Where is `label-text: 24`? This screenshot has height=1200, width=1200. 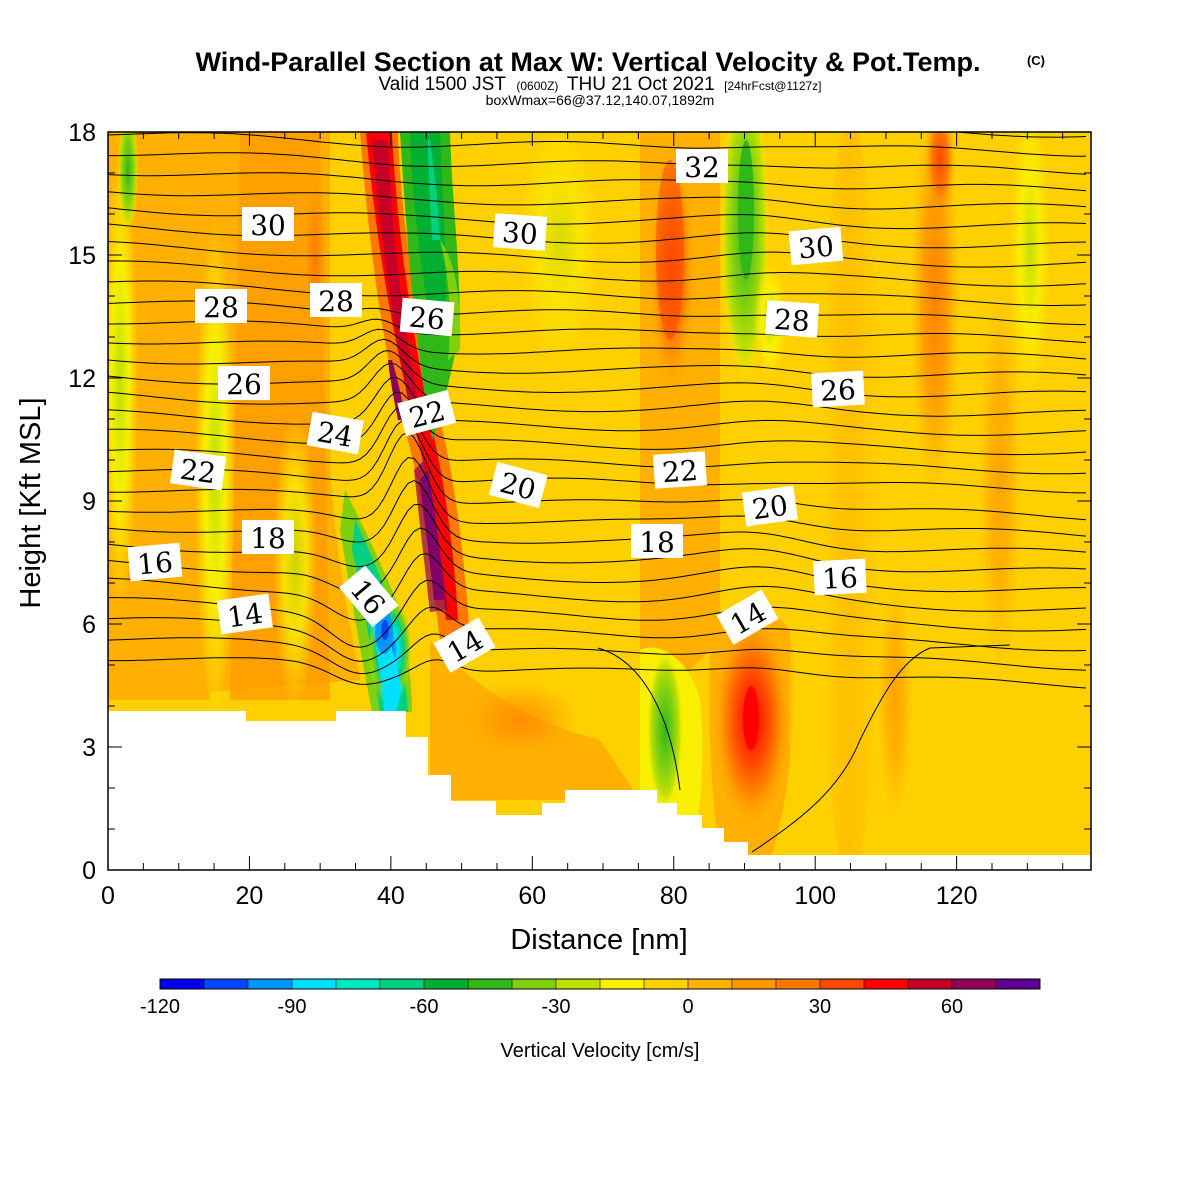
label-text: 24 is located at coordinates (334, 434).